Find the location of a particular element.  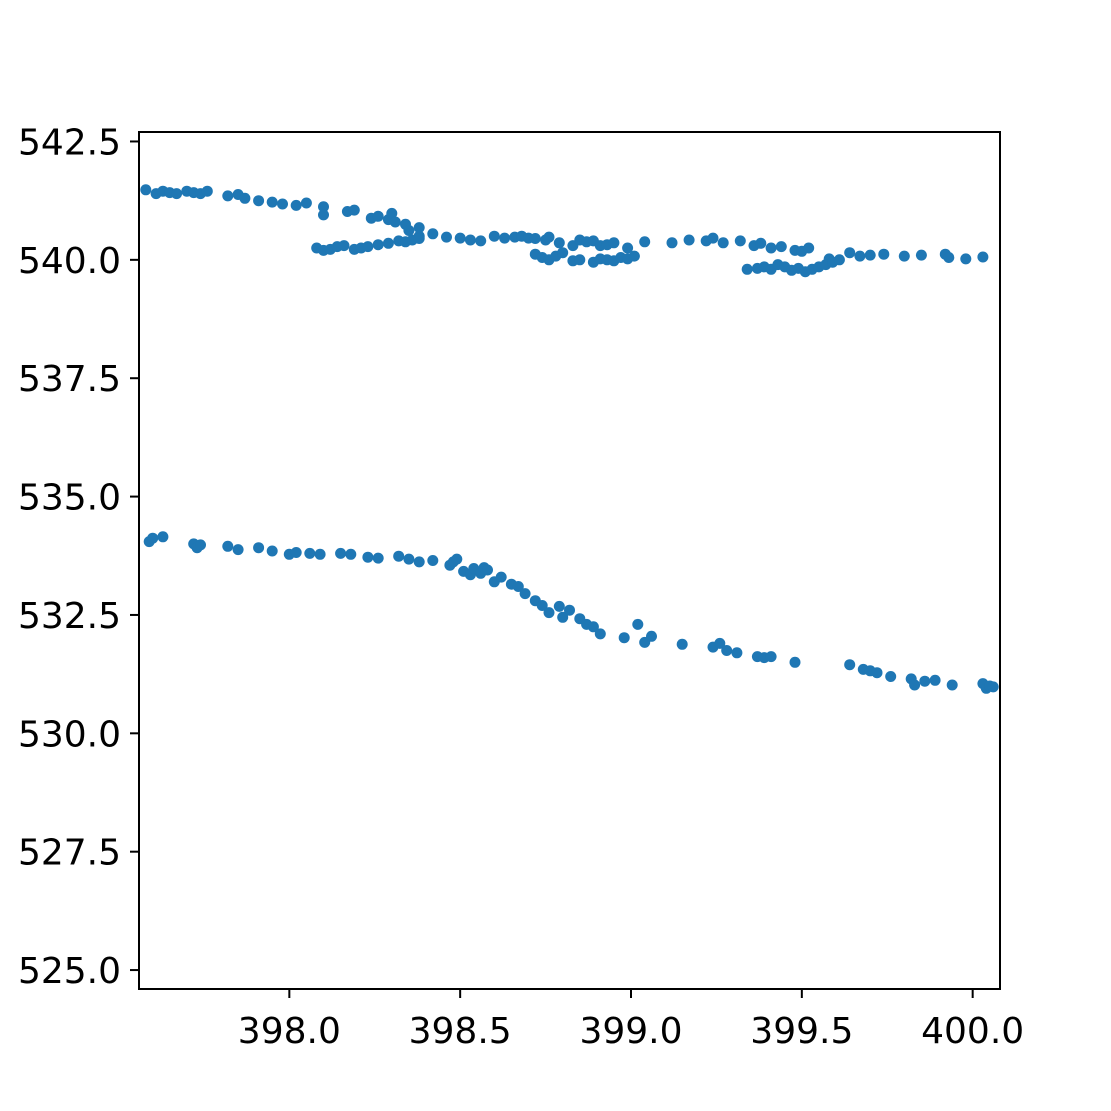

y-tick-label: 530.0 is located at coordinates (69, 734).